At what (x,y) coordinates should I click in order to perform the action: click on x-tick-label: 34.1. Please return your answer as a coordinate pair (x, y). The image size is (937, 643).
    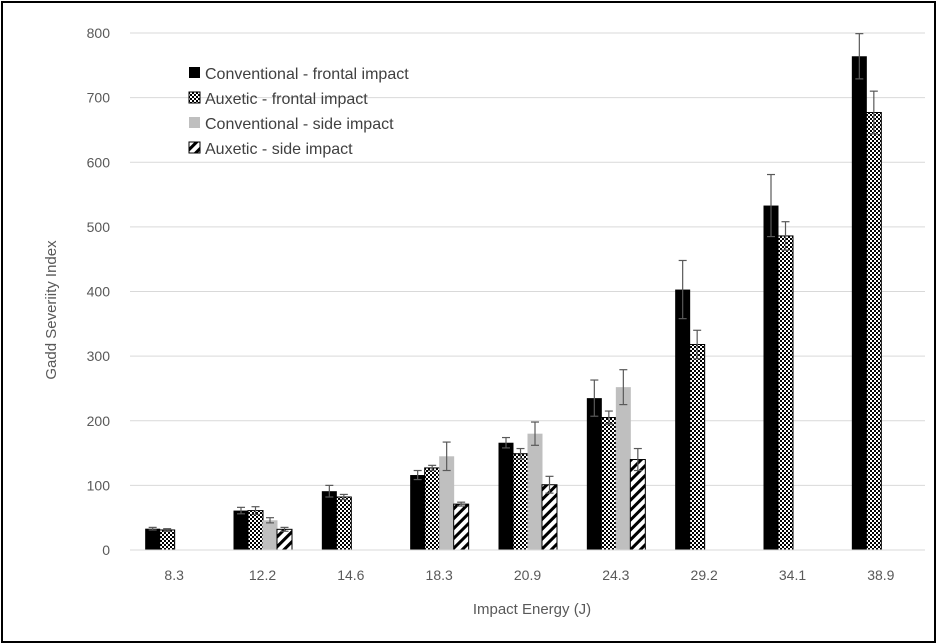
    Looking at the image, I should click on (792, 575).